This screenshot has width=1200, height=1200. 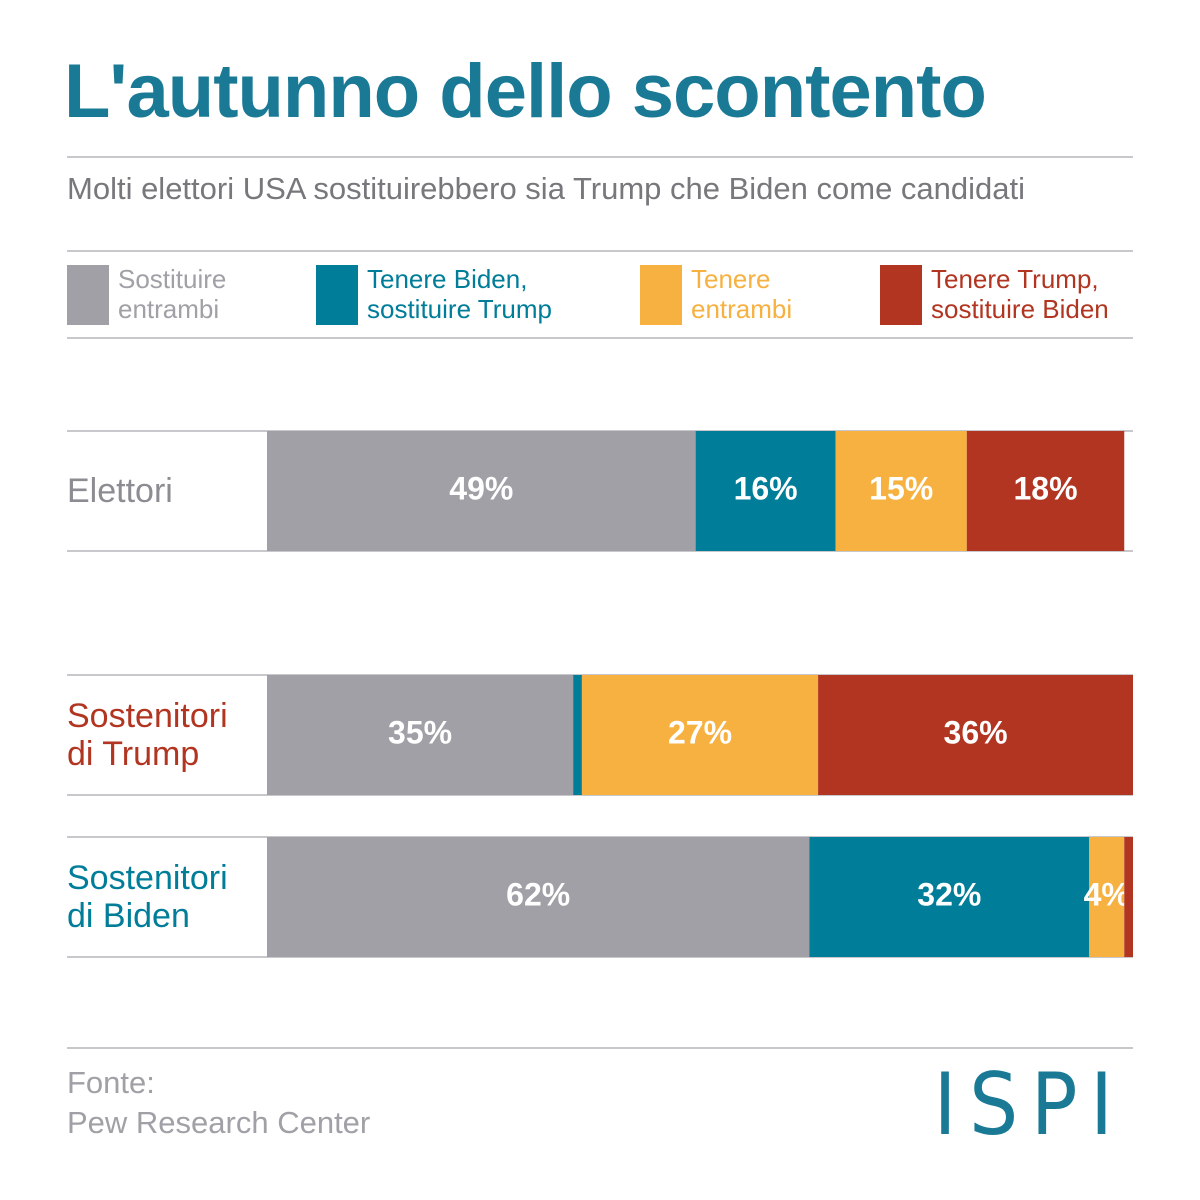 I want to click on source-label: Fonte:, so click(x=111, y=1082).